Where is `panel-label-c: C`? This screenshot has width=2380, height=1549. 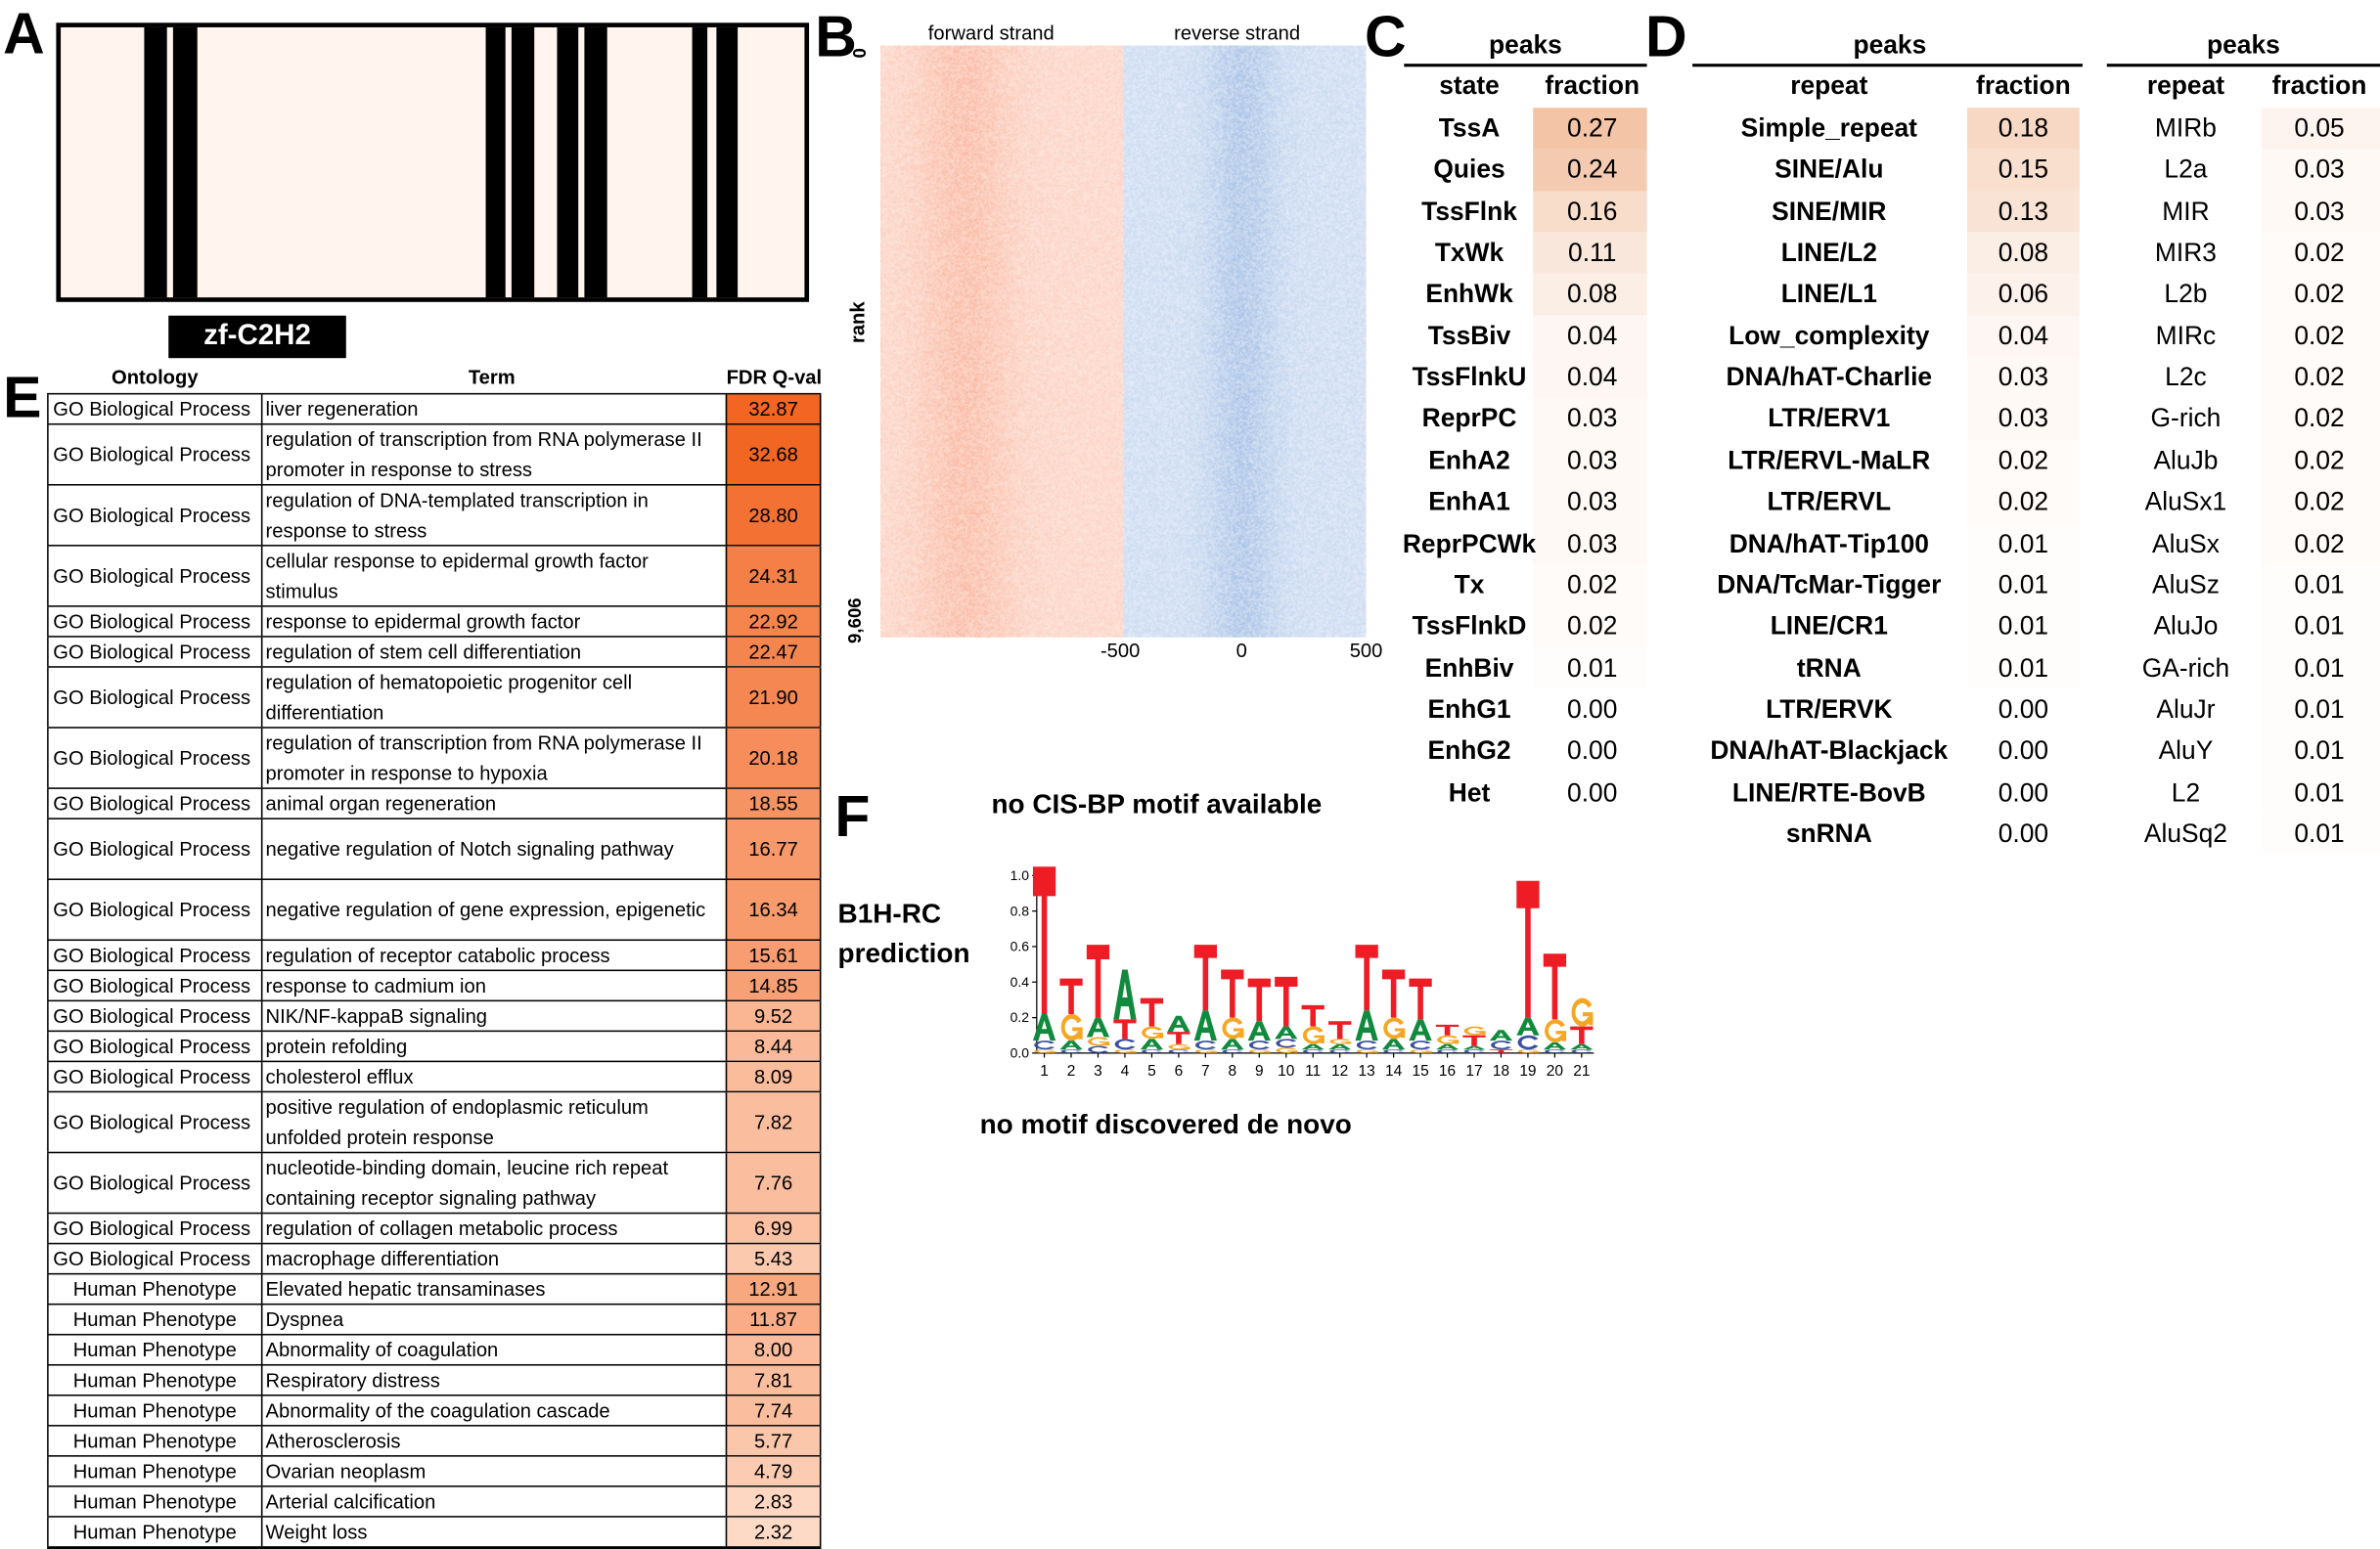
panel-label-c: C is located at coordinates (1386, 37).